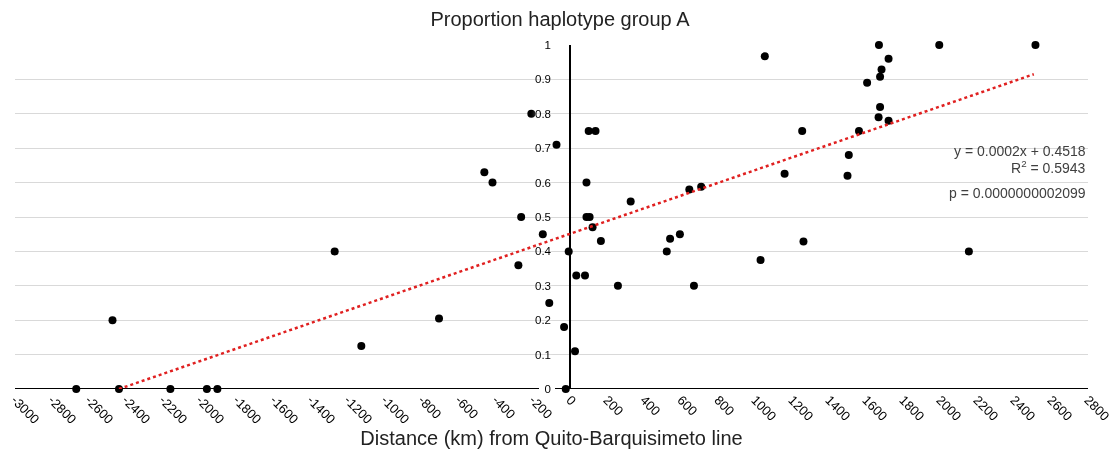 The image size is (1120, 474). I want to click on y-tick-label: 0.3, so click(543, 285).